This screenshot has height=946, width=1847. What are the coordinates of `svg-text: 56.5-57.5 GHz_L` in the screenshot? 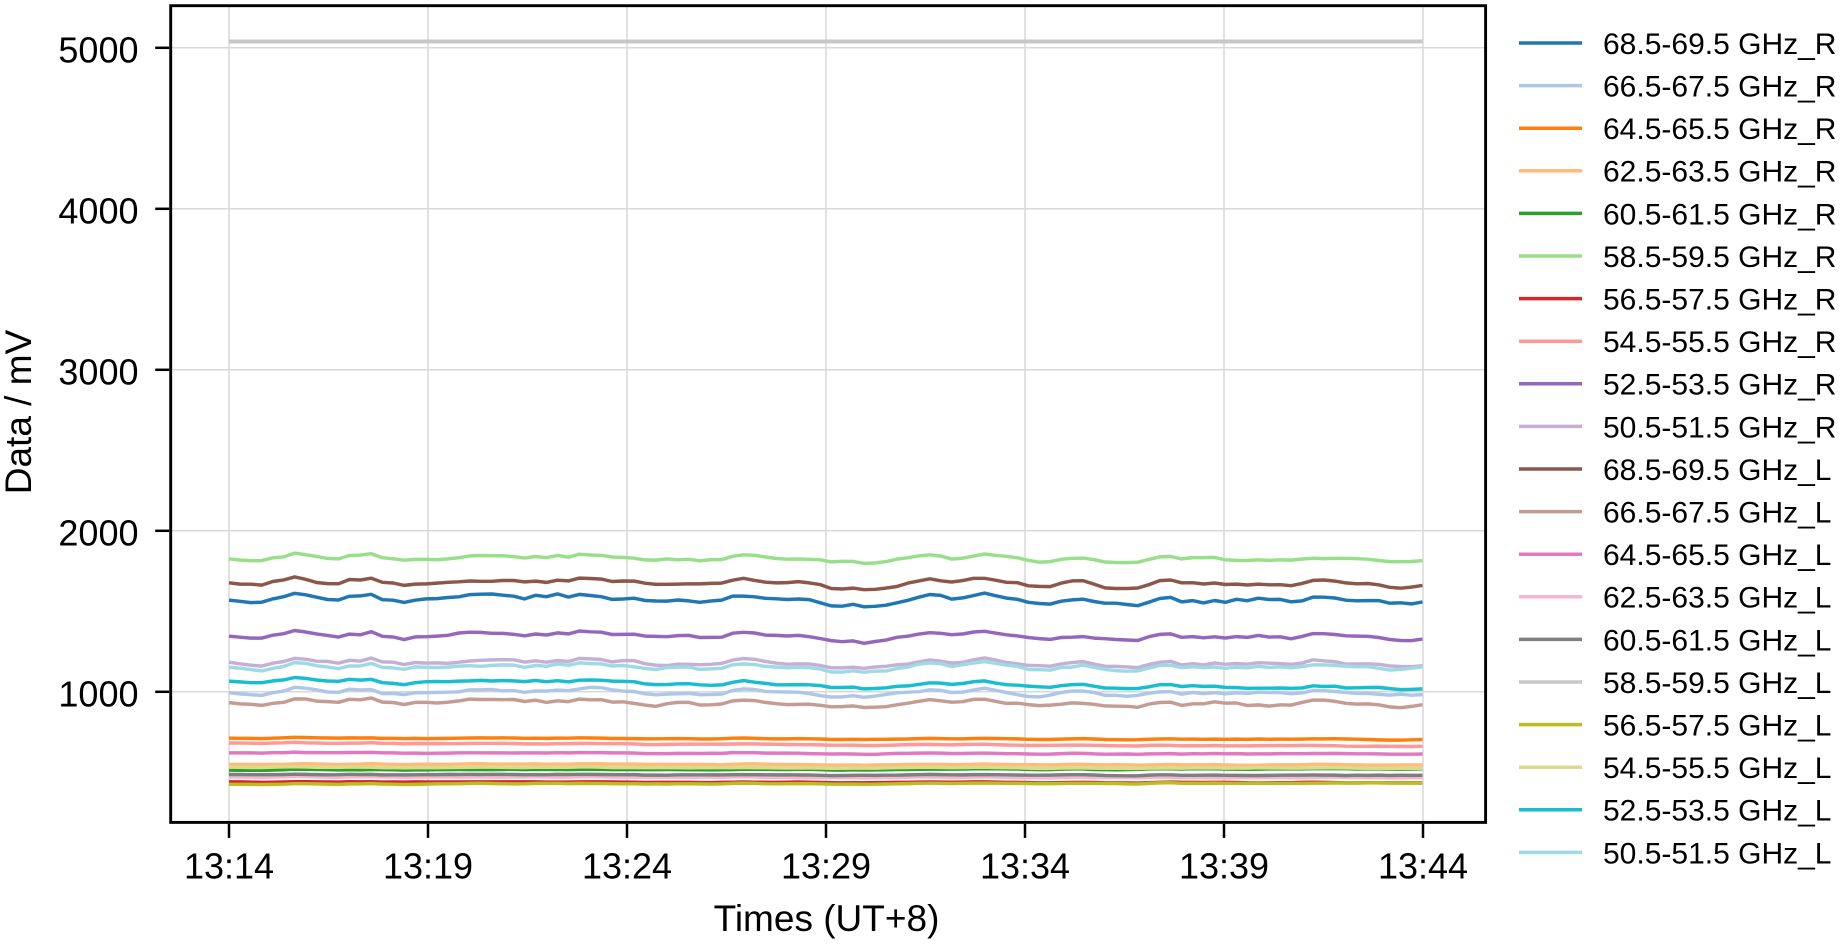 It's located at (1717, 726).